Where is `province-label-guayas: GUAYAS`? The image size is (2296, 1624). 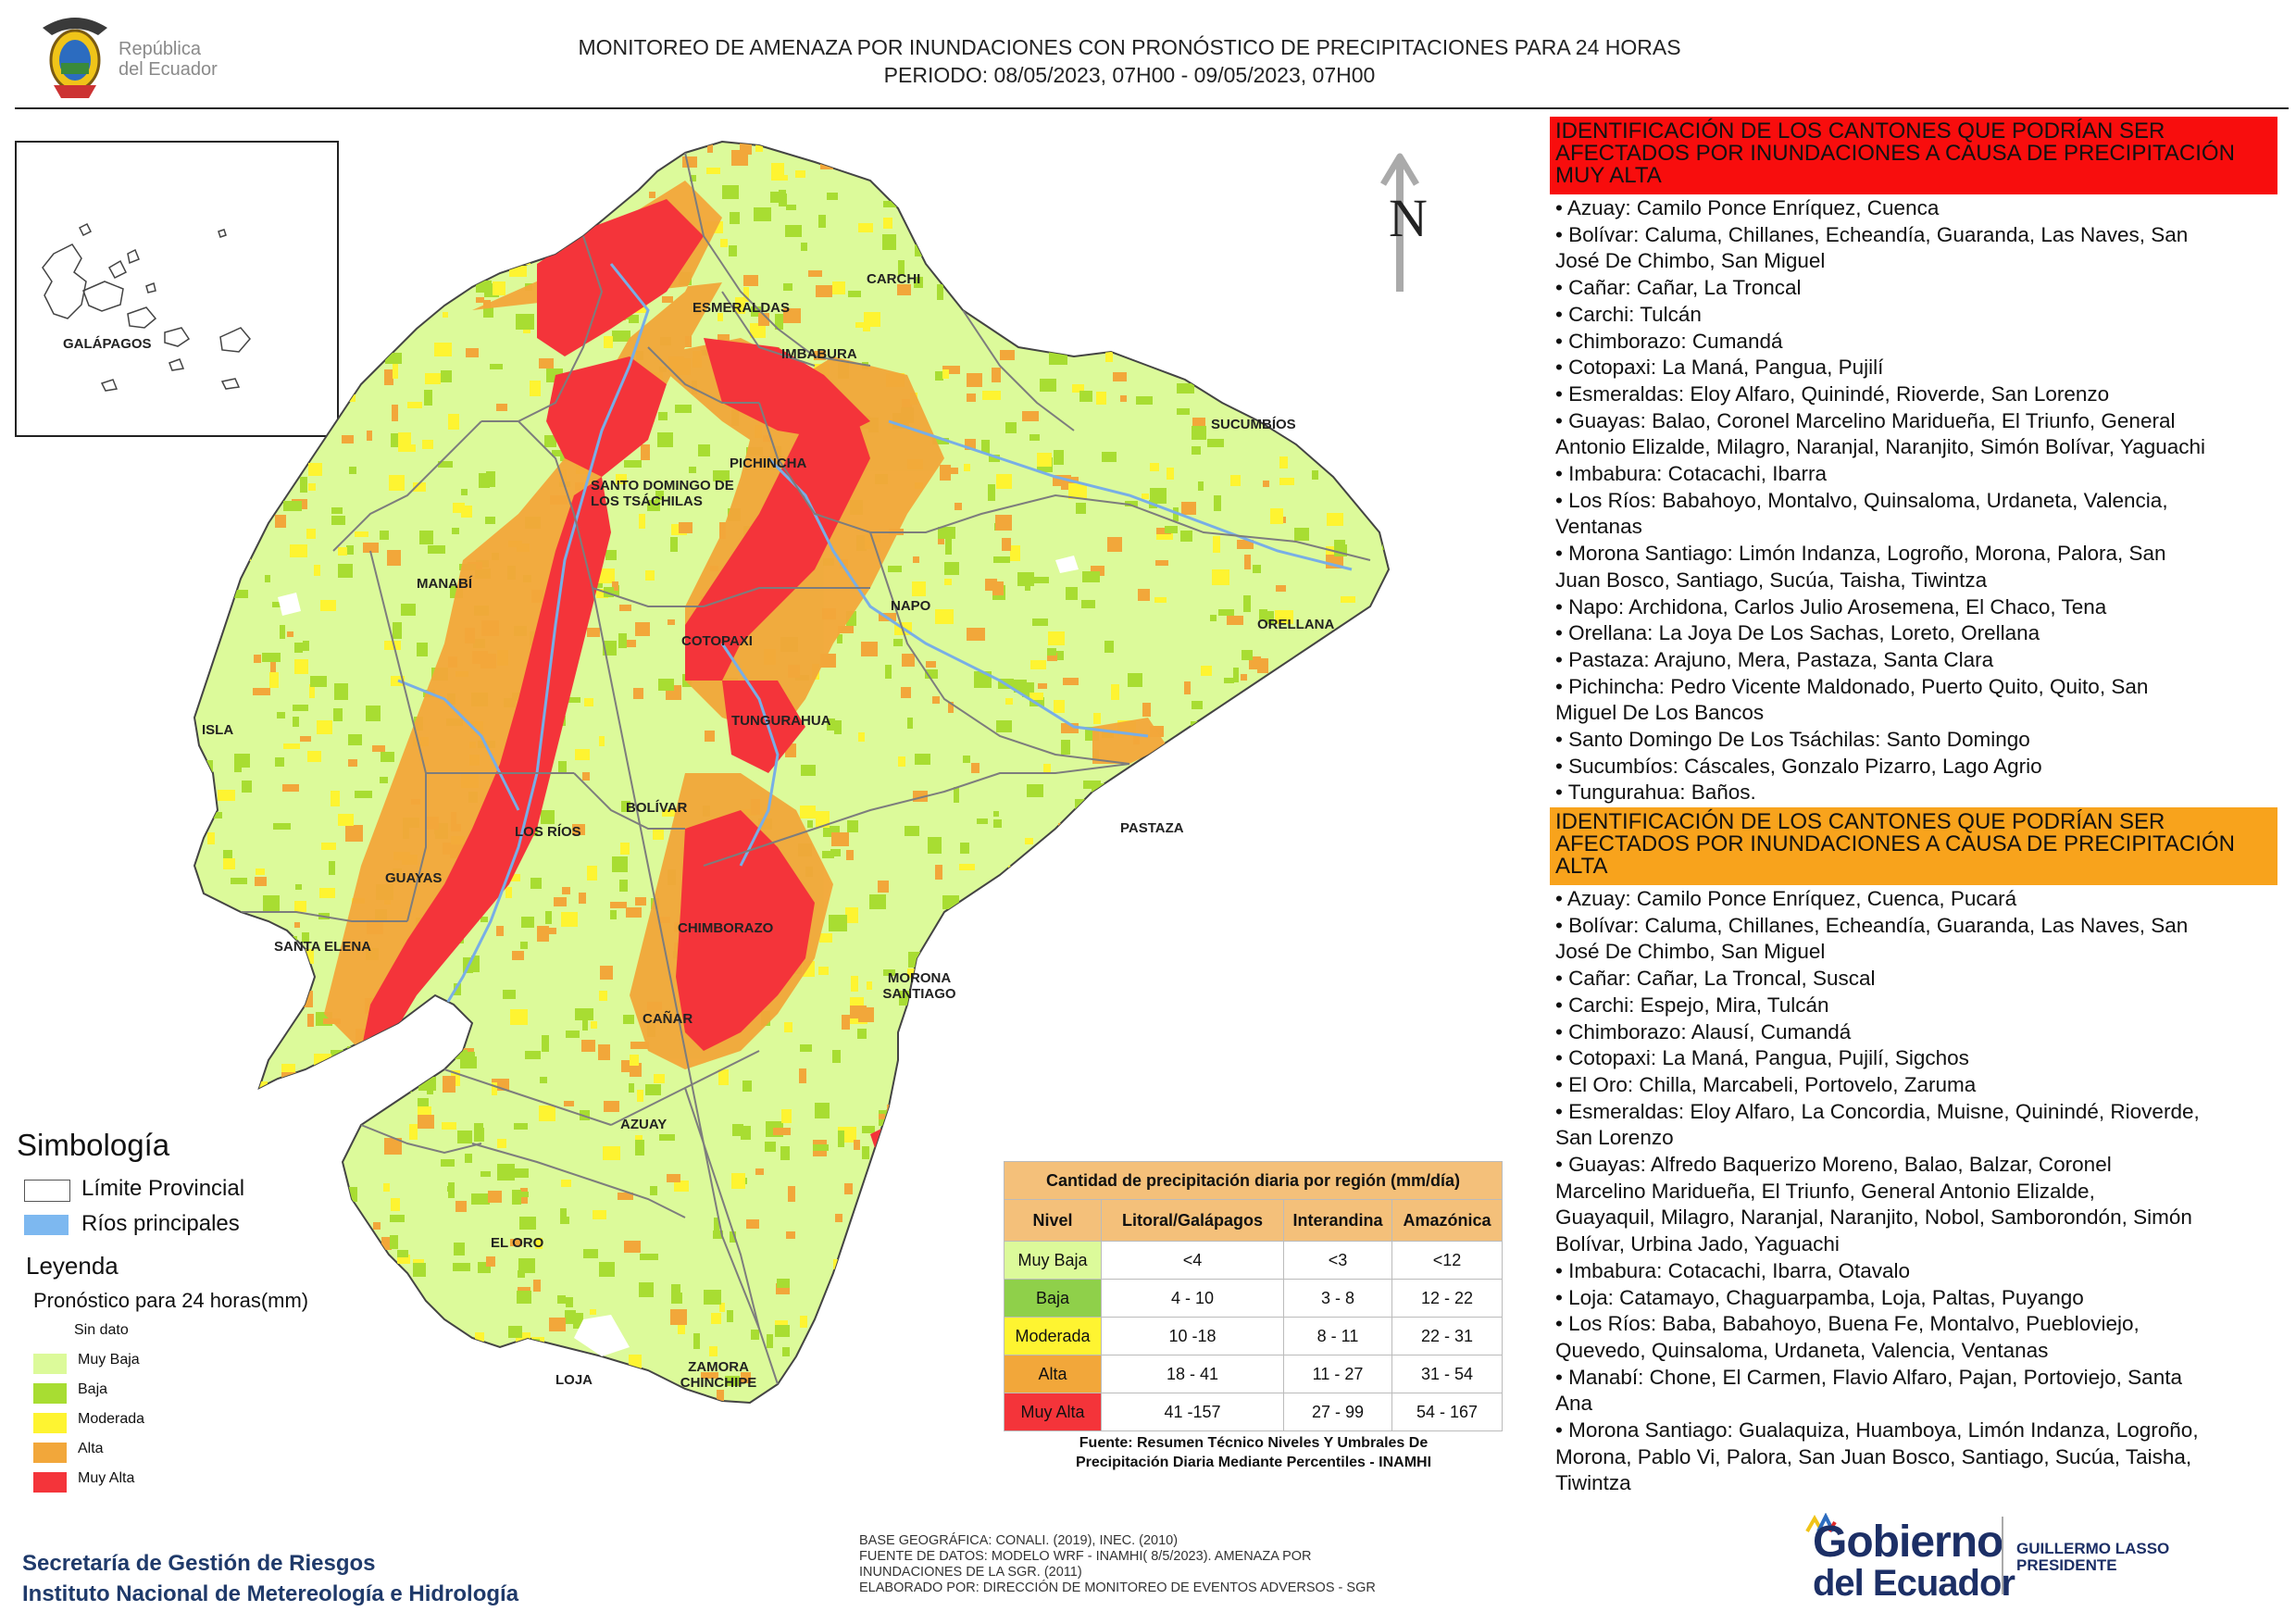 province-label-guayas: GUAYAS is located at coordinates (414, 878).